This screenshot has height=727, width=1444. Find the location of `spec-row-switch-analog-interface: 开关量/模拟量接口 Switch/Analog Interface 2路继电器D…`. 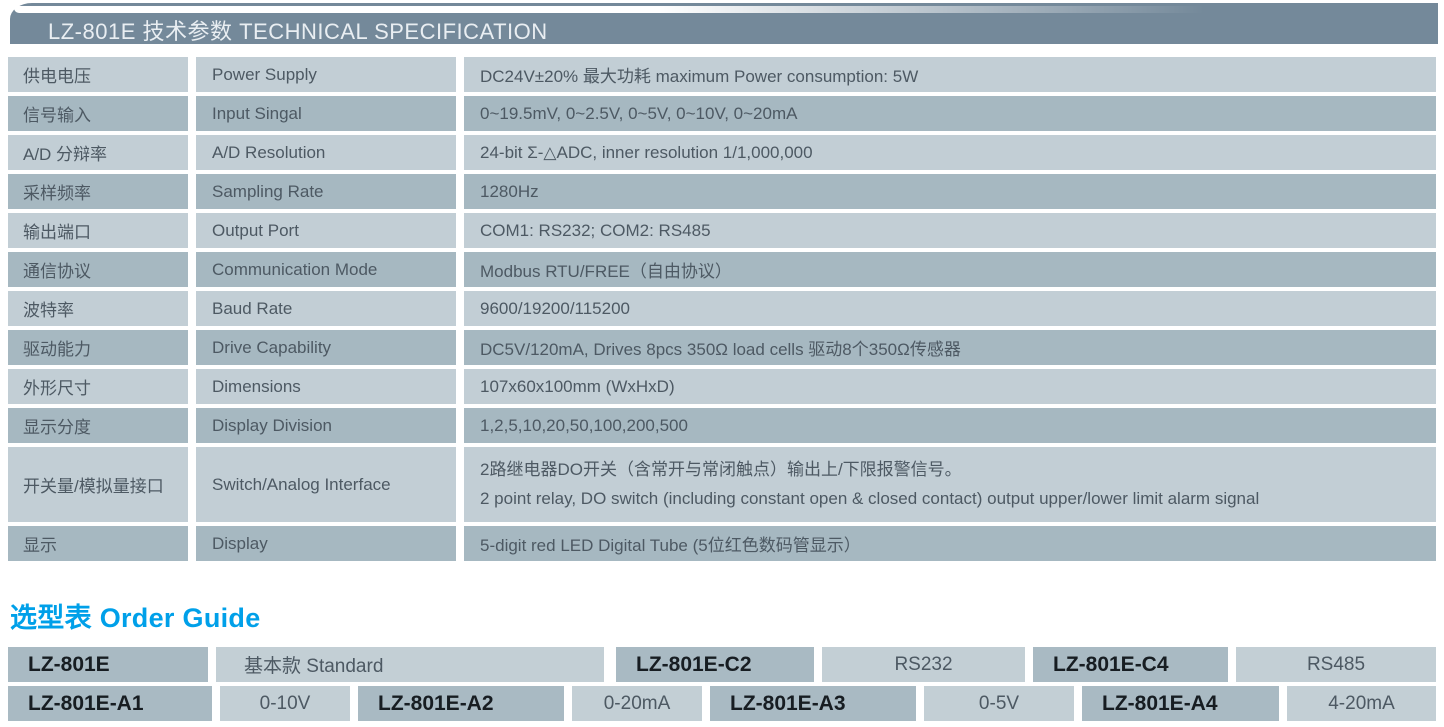

spec-row-switch-analog-interface: 开关量/模拟量接口 Switch/Analog Interface 2路继电器D… is located at coordinates (722, 484).